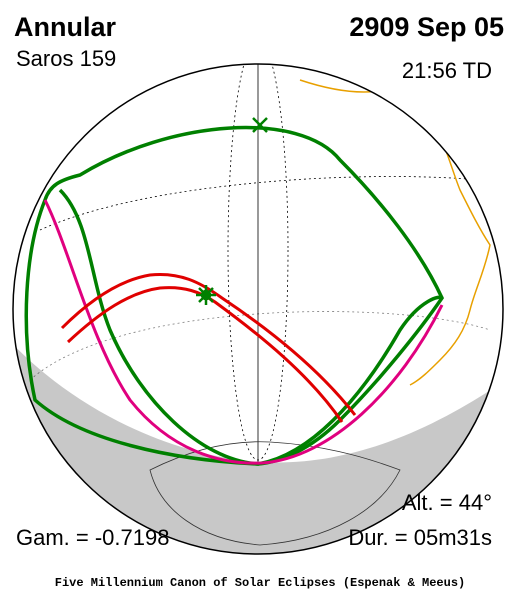 Image resolution: width=520 pixels, height=600 pixels. I want to click on greatest-eclipse-marker, so click(206, 295).